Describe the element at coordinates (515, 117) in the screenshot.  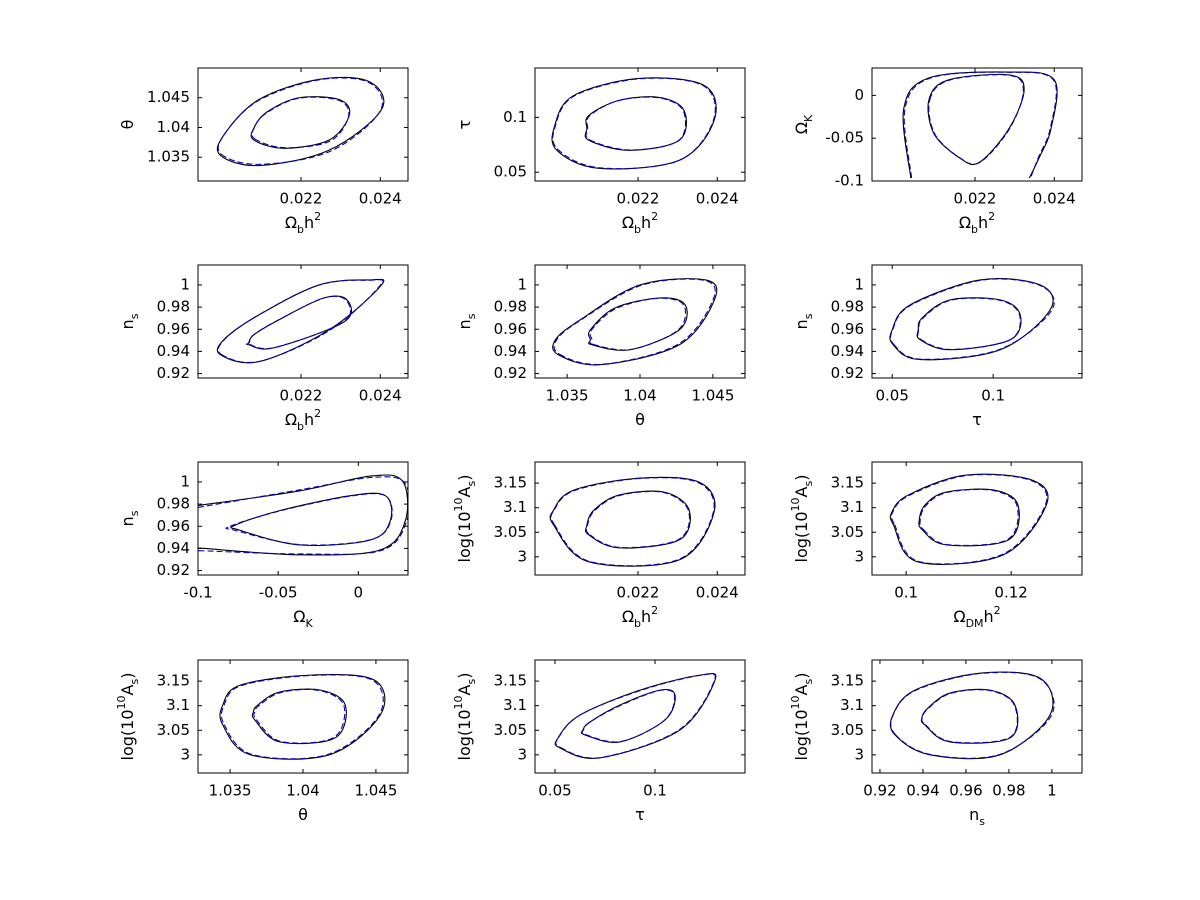
I see `y-tick-label: 0.1` at that location.